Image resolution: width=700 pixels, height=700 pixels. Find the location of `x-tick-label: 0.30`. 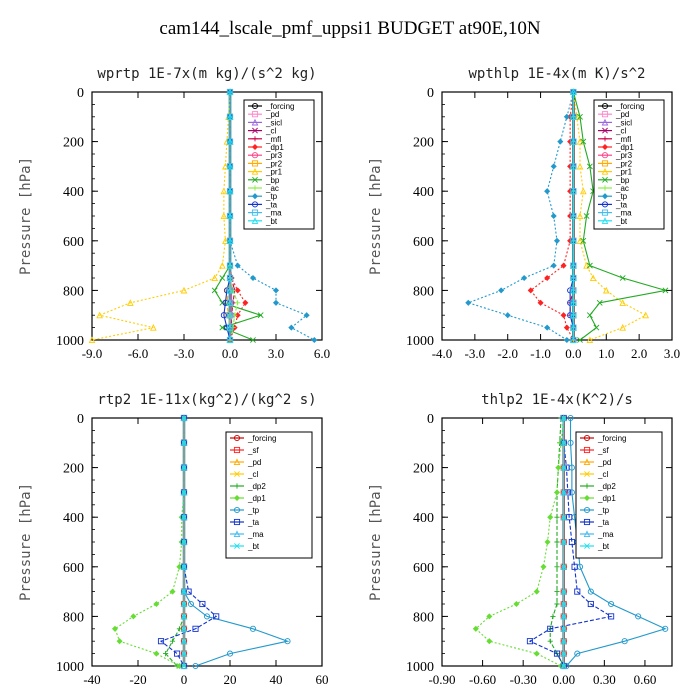

x-tick-label: 0.30 is located at coordinates (604, 679).